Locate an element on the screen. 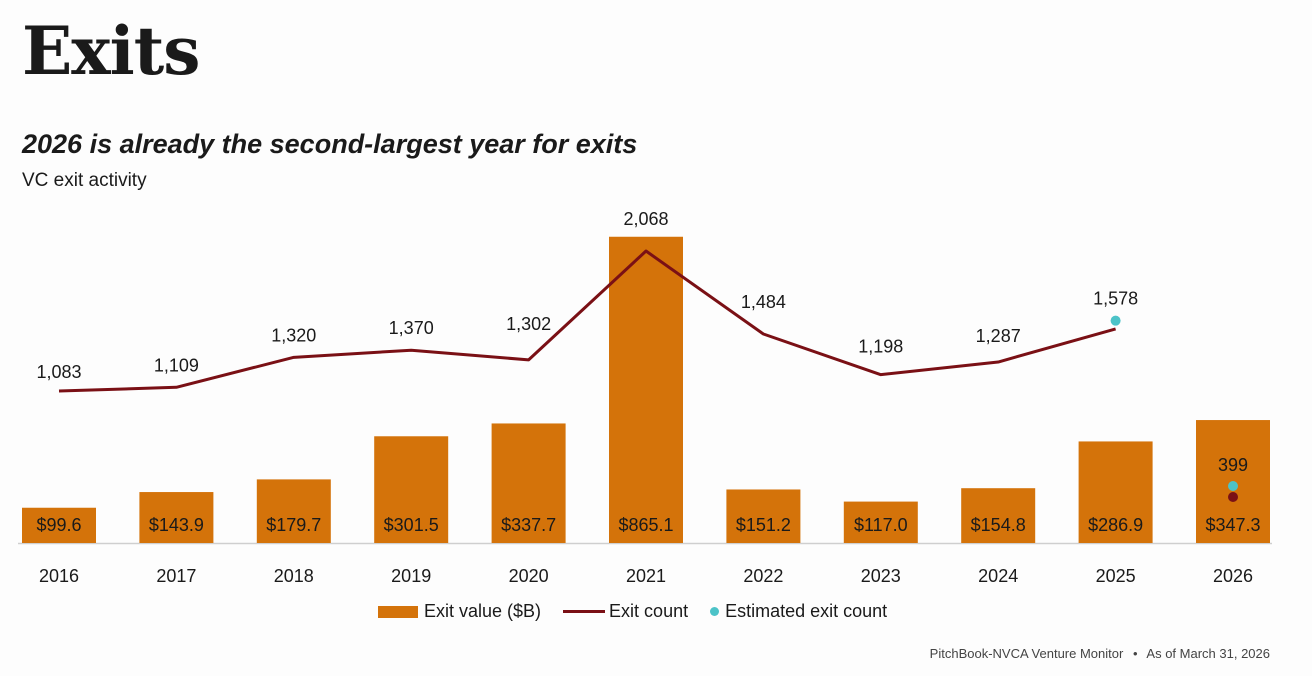 The height and width of the screenshot is (676, 1312). x-tick-2024: 2024 is located at coordinates (998, 576).